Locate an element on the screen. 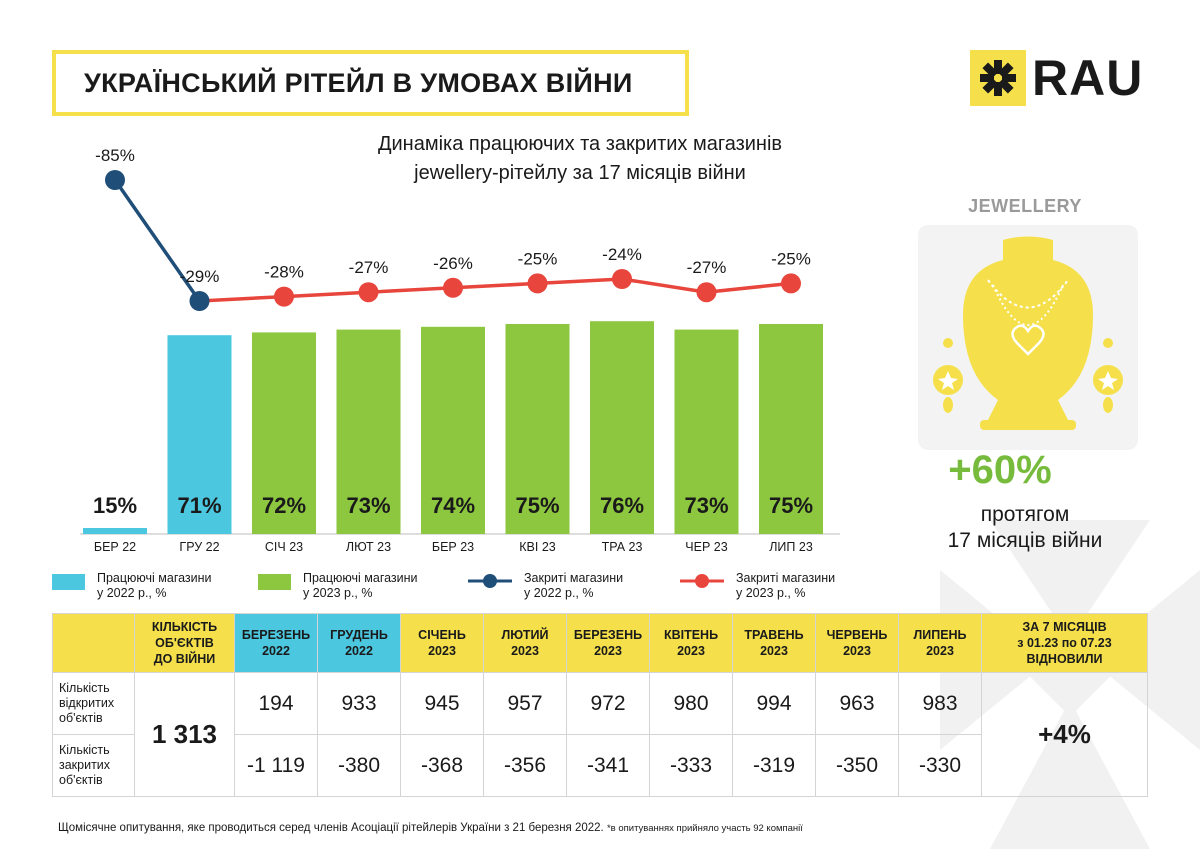 The height and width of the screenshot is (849, 1200). bar-value-label: 74% is located at coordinates (453, 505).